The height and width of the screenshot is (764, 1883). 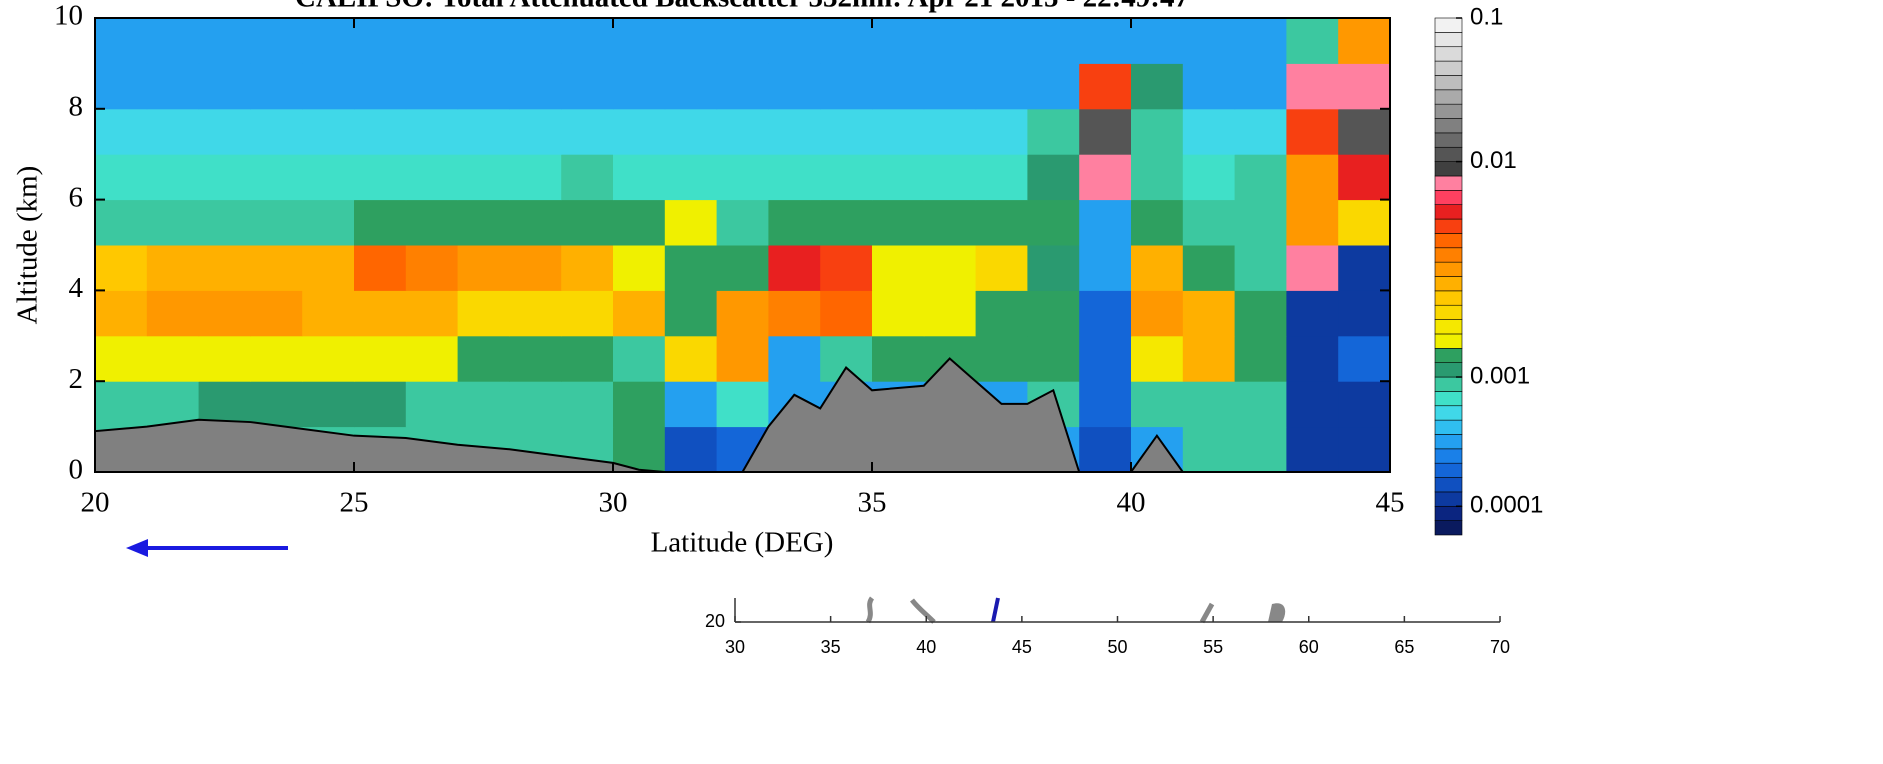 I want to click on colorbar: 0.1 0.01 0.001 0.0001, so click(x=1488, y=269).